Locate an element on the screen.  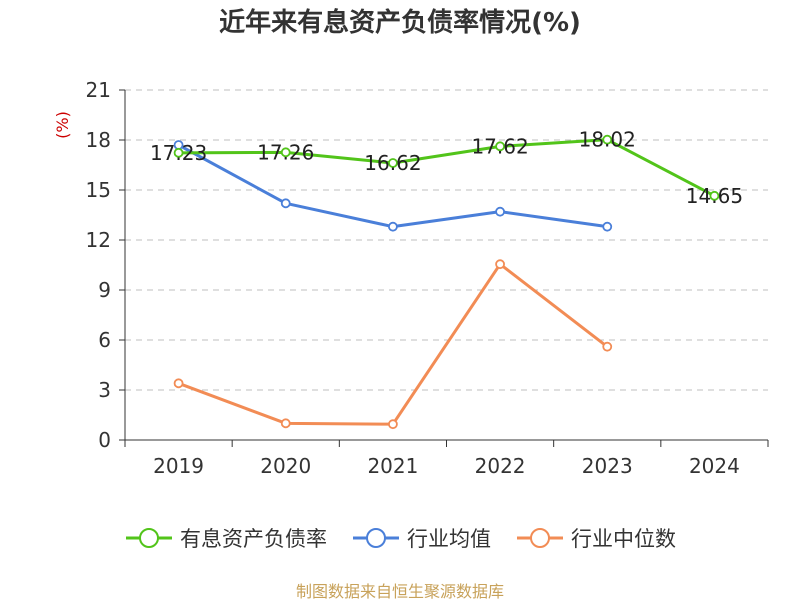
x-tick-label: 2019 is located at coordinates (178, 466).